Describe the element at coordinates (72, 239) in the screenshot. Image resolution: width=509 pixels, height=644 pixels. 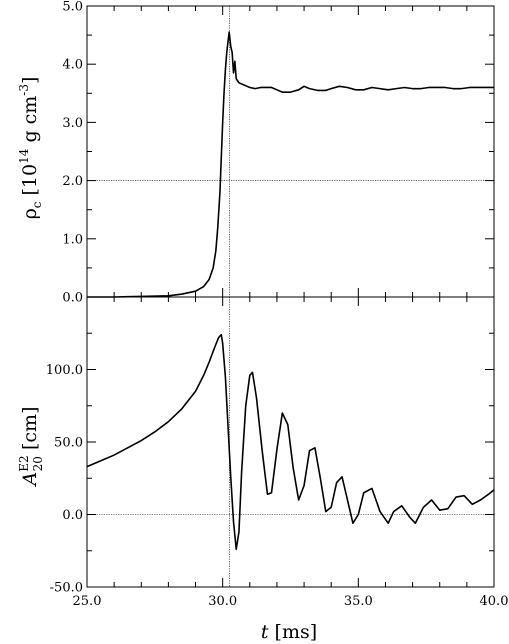
I see `top-y-tick-label: 1.0` at that location.